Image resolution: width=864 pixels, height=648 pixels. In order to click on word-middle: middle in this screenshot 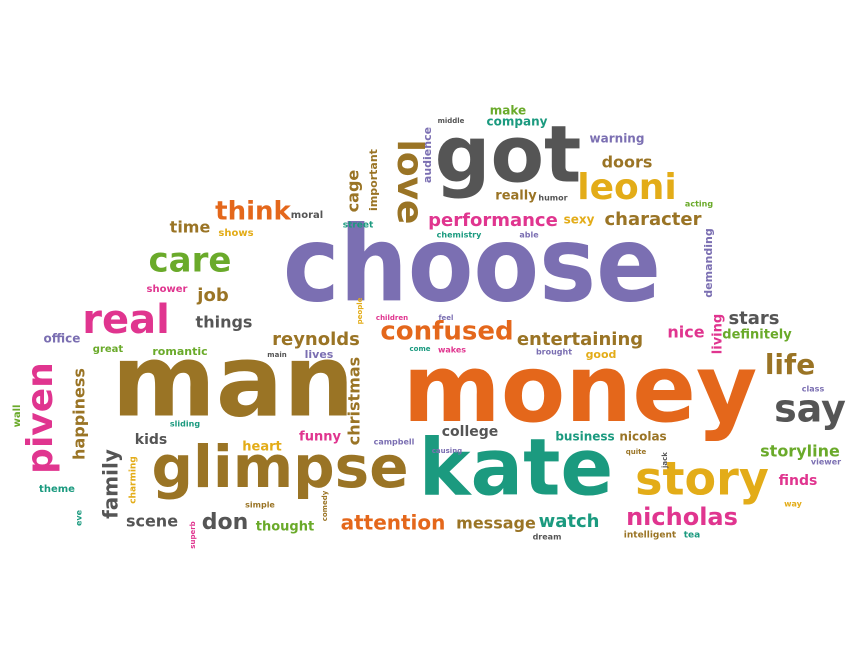, I will do `click(451, 121)`.